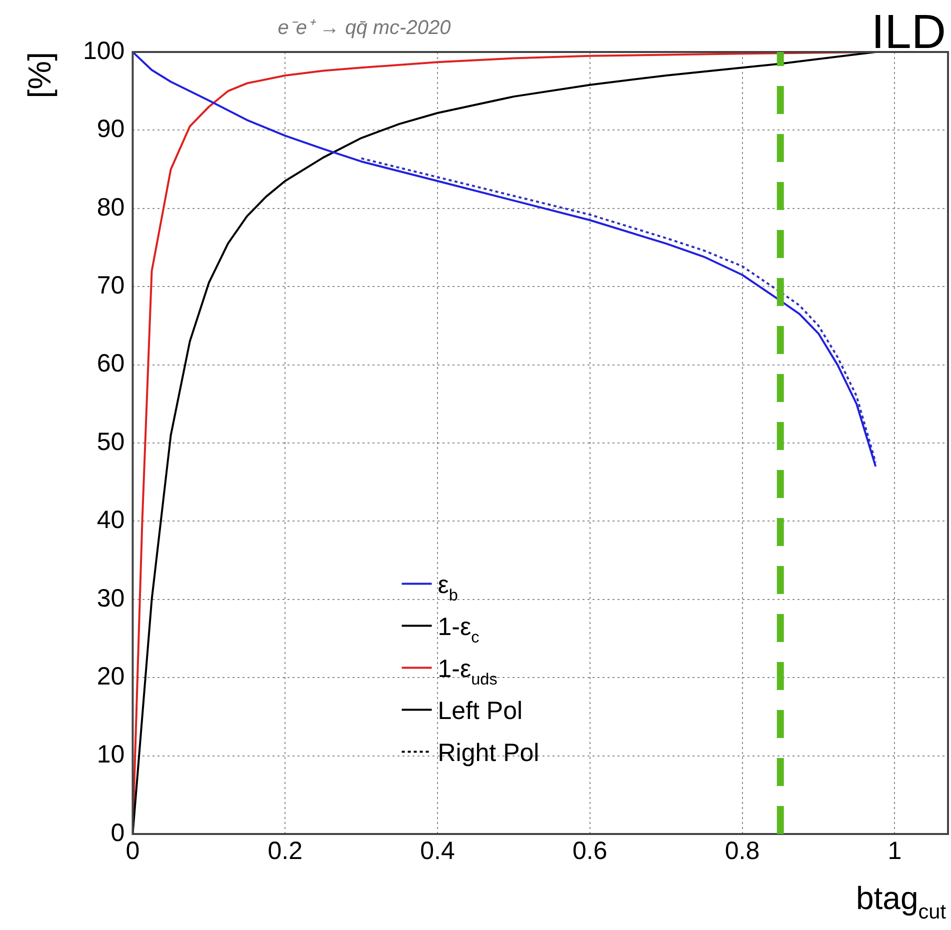 The height and width of the screenshot is (930, 951). What do you see at coordinates (110, 285) in the screenshot?
I see `y-tick-label: 70` at bounding box center [110, 285].